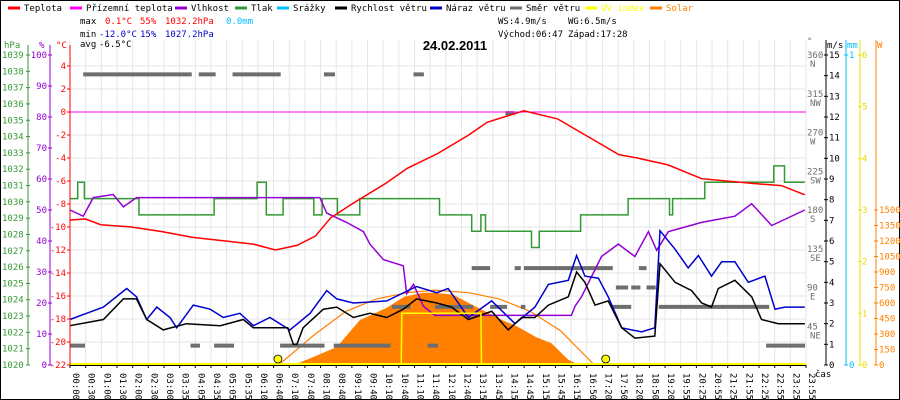  Describe the element at coordinates (880, 46) in the screenshot. I see `solar-axis-unit: W` at that location.